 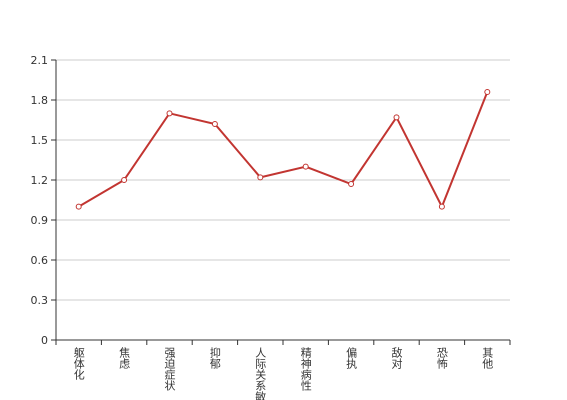 What do you see at coordinates (260, 373) in the screenshot?
I see `x-tick-label: 人际关系敏感` at bounding box center [260, 373].